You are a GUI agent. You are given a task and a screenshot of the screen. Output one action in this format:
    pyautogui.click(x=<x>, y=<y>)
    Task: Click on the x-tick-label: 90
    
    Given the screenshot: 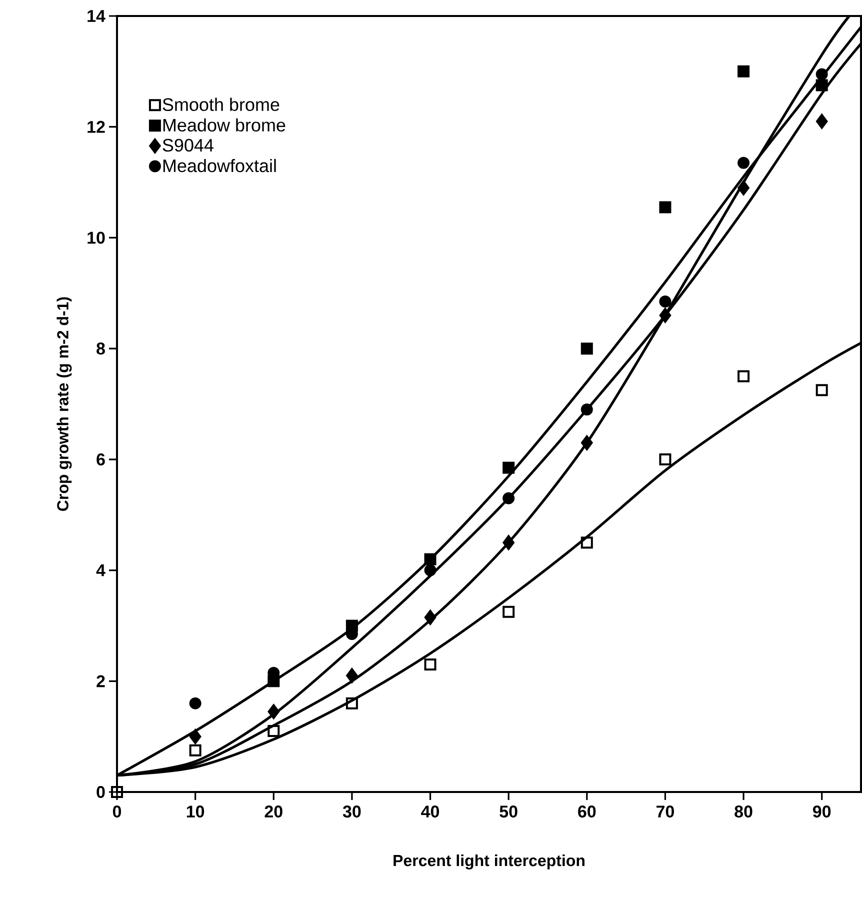 What is the action you would take?
    pyautogui.click(x=821, y=812)
    